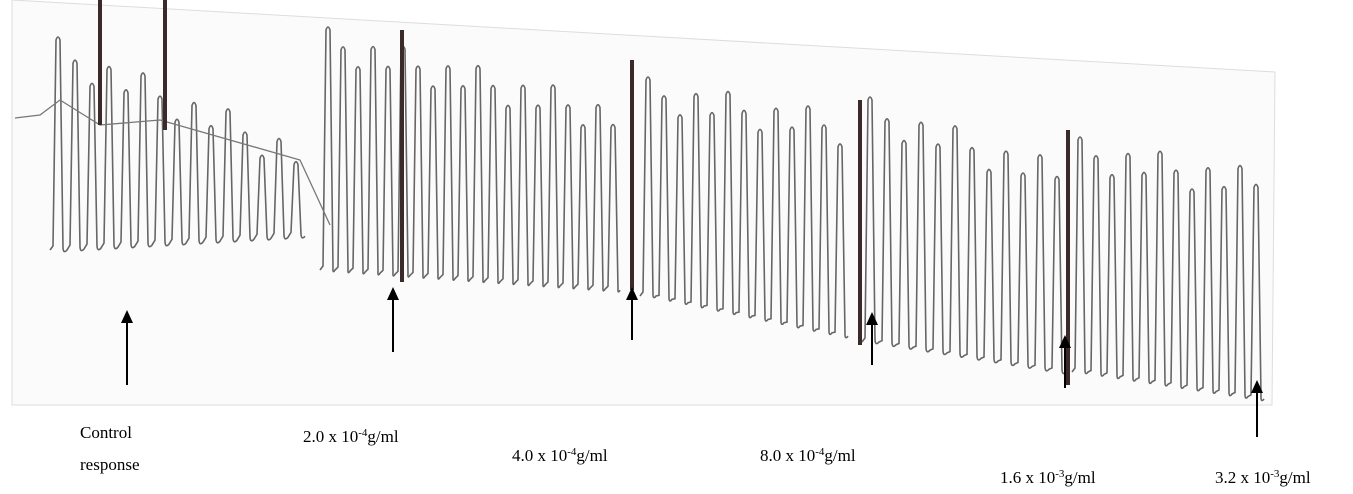 The image size is (1353, 494). What do you see at coordinates (540, 455) in the screenshot?
I see `dose-base: 4.0 x 10` at bounding box center [540, 455].